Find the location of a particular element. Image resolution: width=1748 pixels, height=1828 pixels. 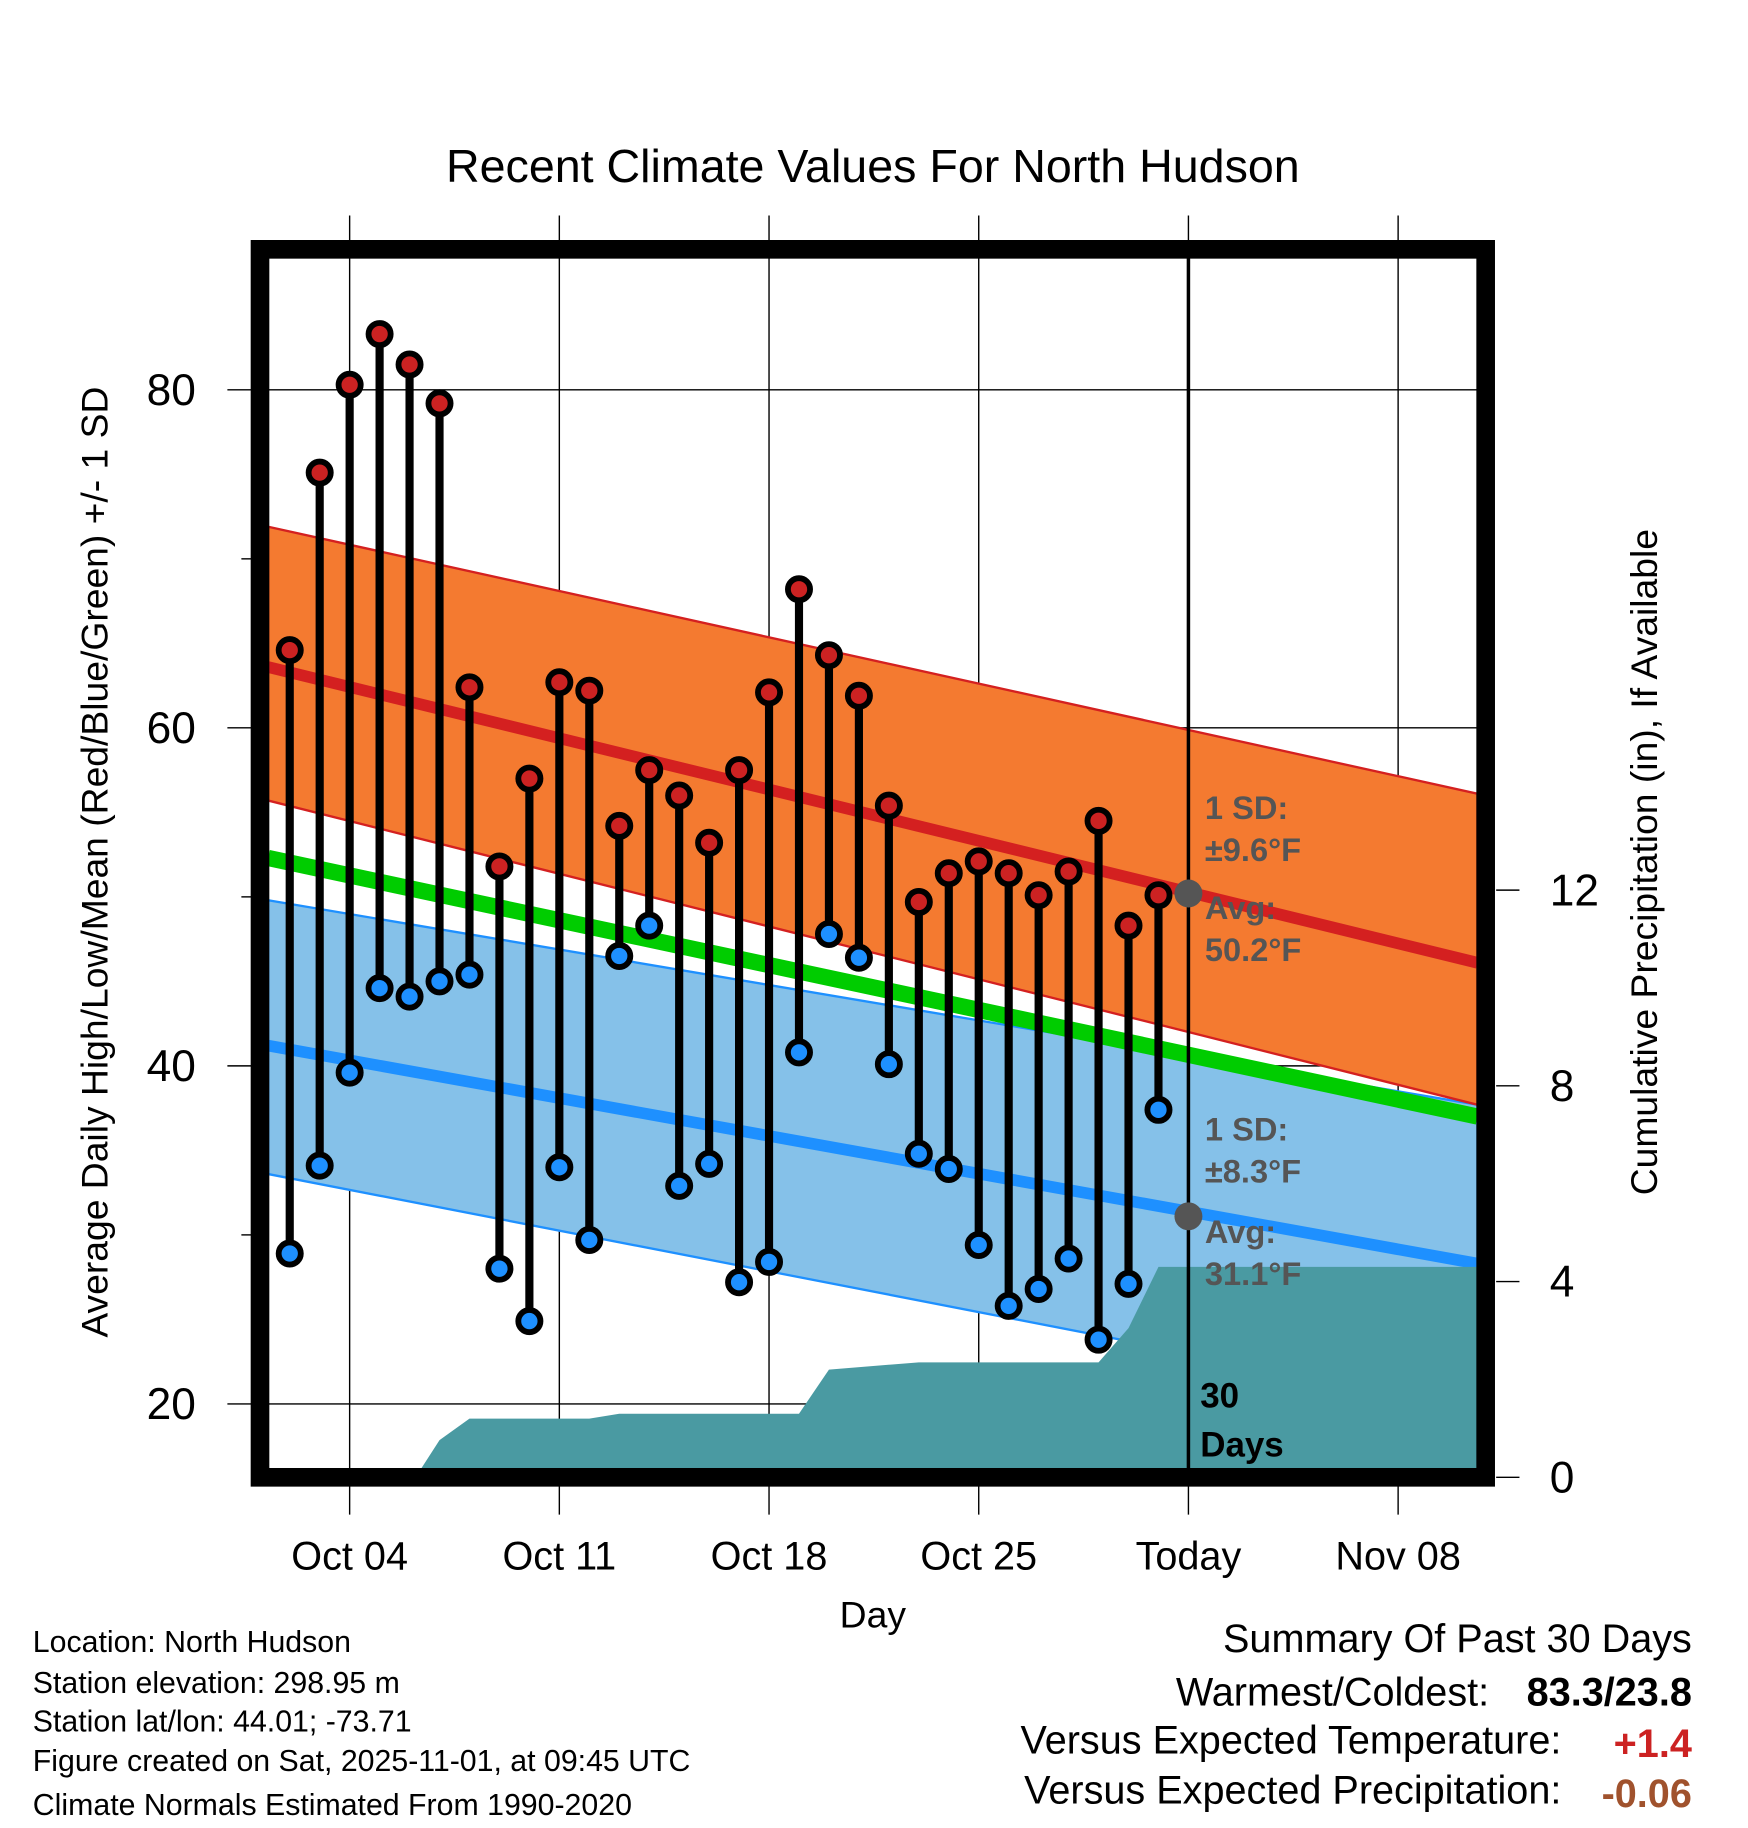

high-sd-value: ±9.6°F is located at coordinates (1253, 849).